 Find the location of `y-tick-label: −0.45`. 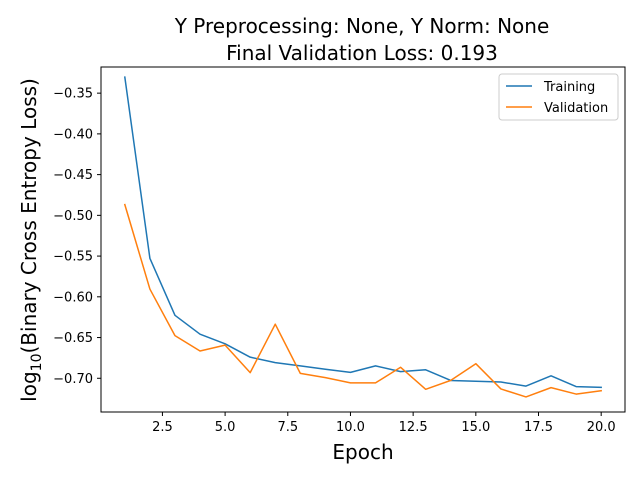

y-tick-label: −0.45 is located at coordinates (73, 175).